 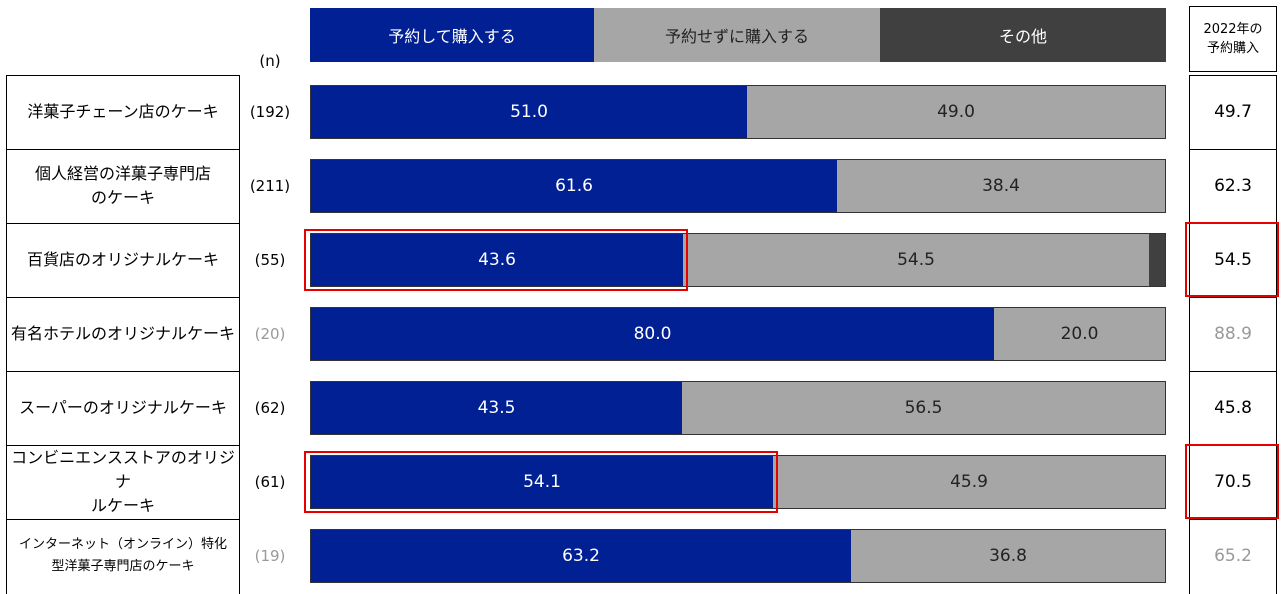 I want to click on bar-value-label: 36.8, so click(x=1008, y=556).